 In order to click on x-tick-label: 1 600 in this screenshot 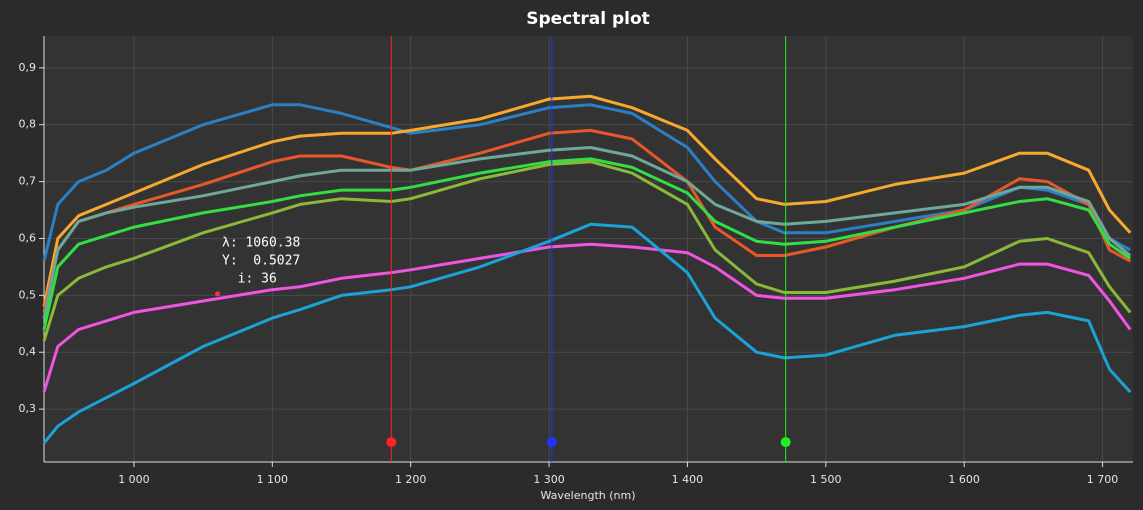, I will do `click(964, 479)`.